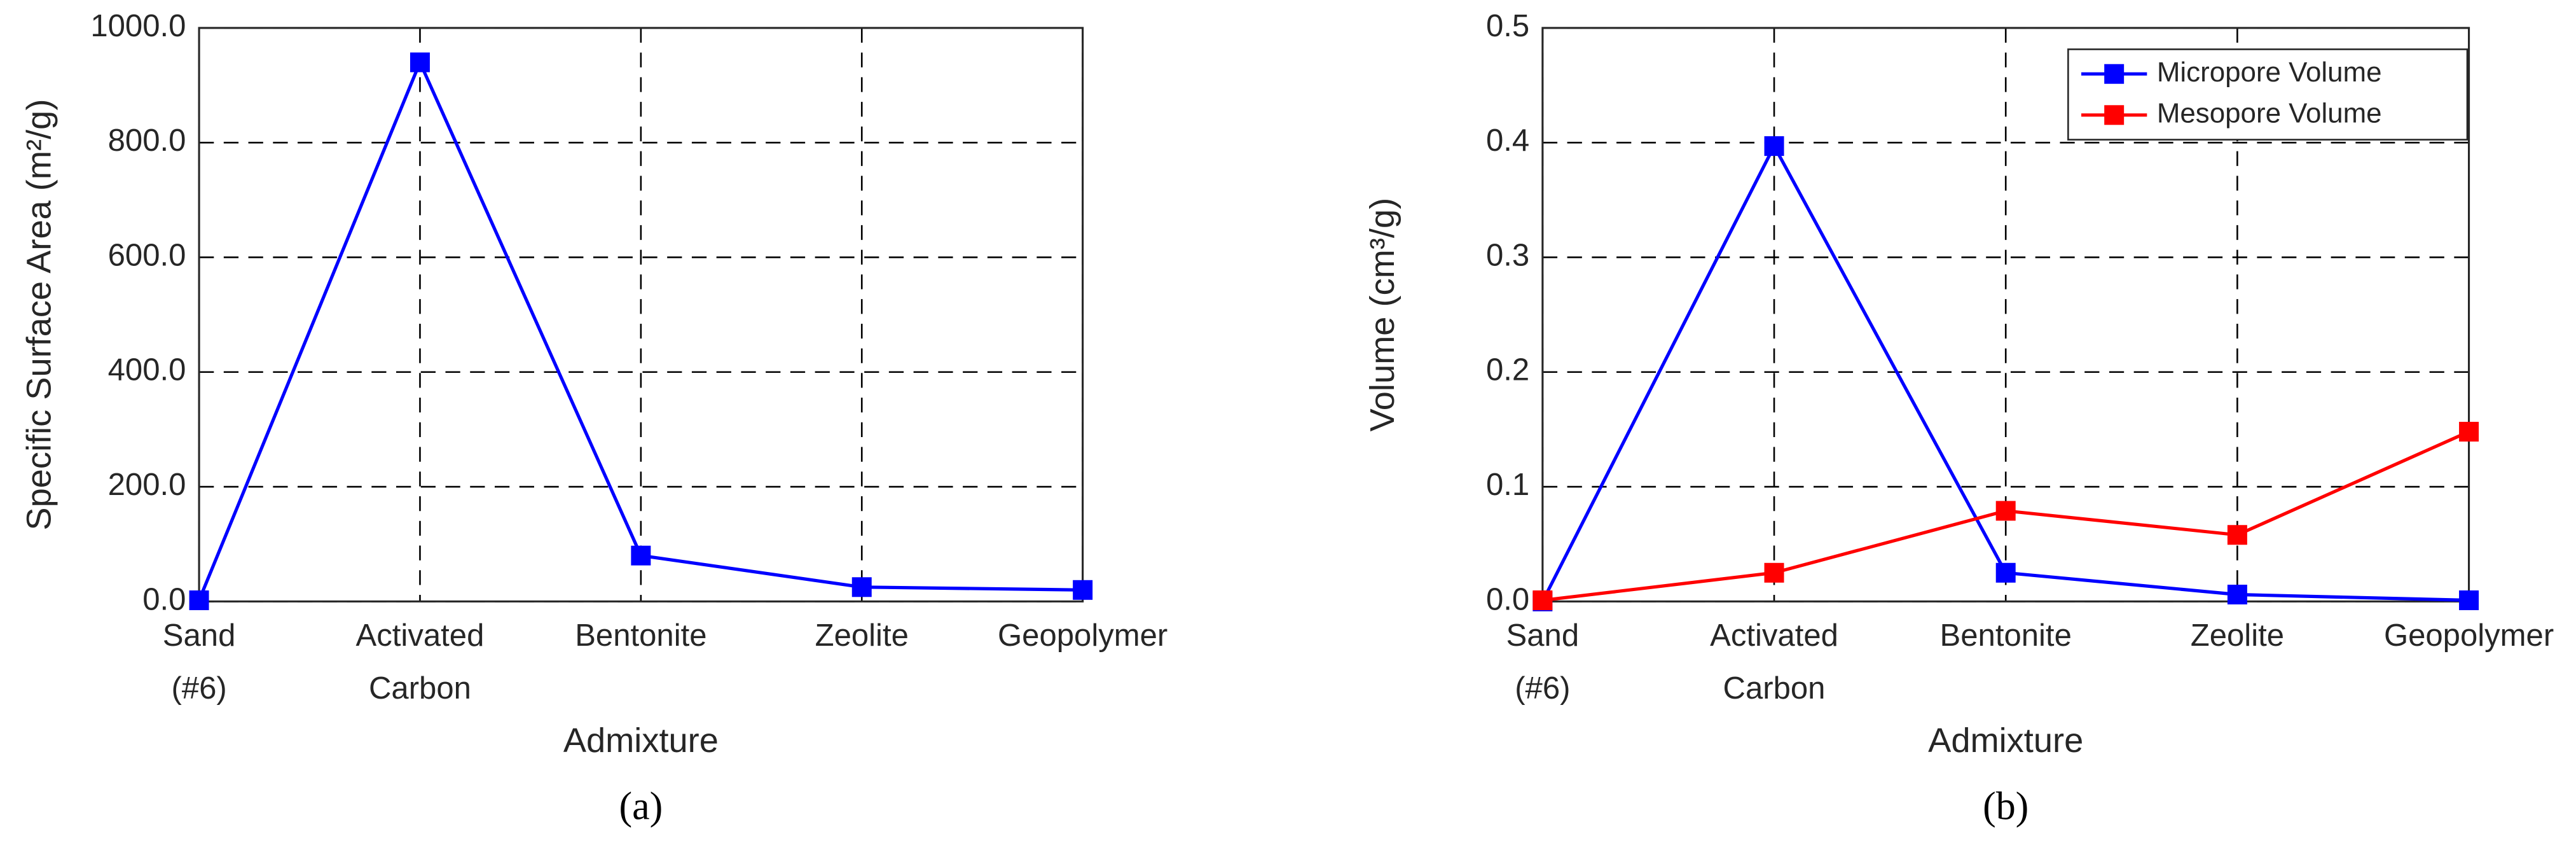 The height and width of the screenshot is (843, 2576). What do you see at coordinates (1507, 255) in the screenshot?
I see `y-tick-label: 0.3` at bounding box center [1507, 255].